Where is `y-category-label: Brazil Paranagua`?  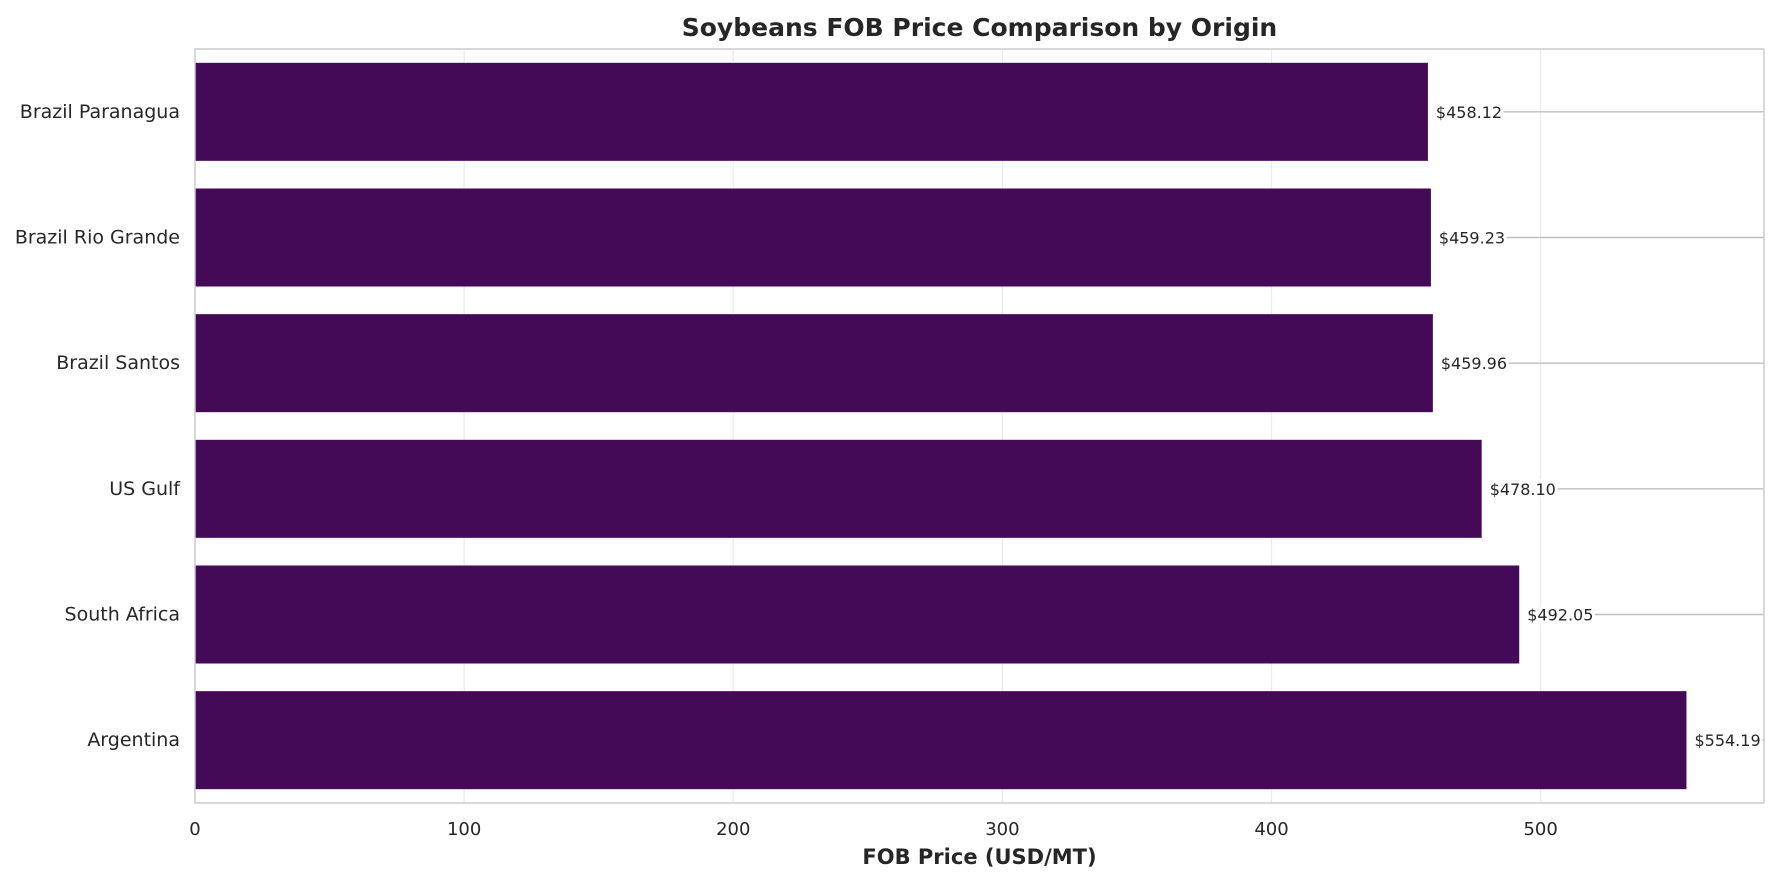
y-category-label: Brazil Paranagua is located at coordinates (100, 112).